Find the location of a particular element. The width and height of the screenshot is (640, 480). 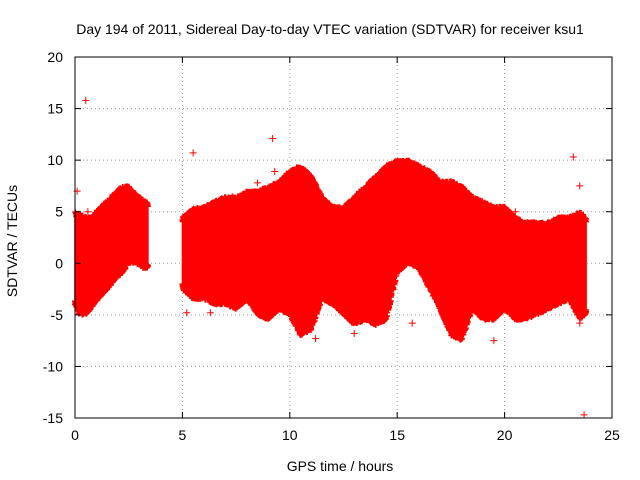

y-tick-label: 10 is located at coordinates (55, 160).